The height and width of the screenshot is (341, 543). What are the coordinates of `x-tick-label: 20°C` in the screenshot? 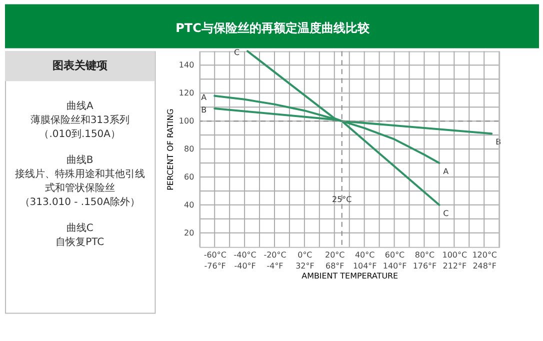 It's located at (335, 255).